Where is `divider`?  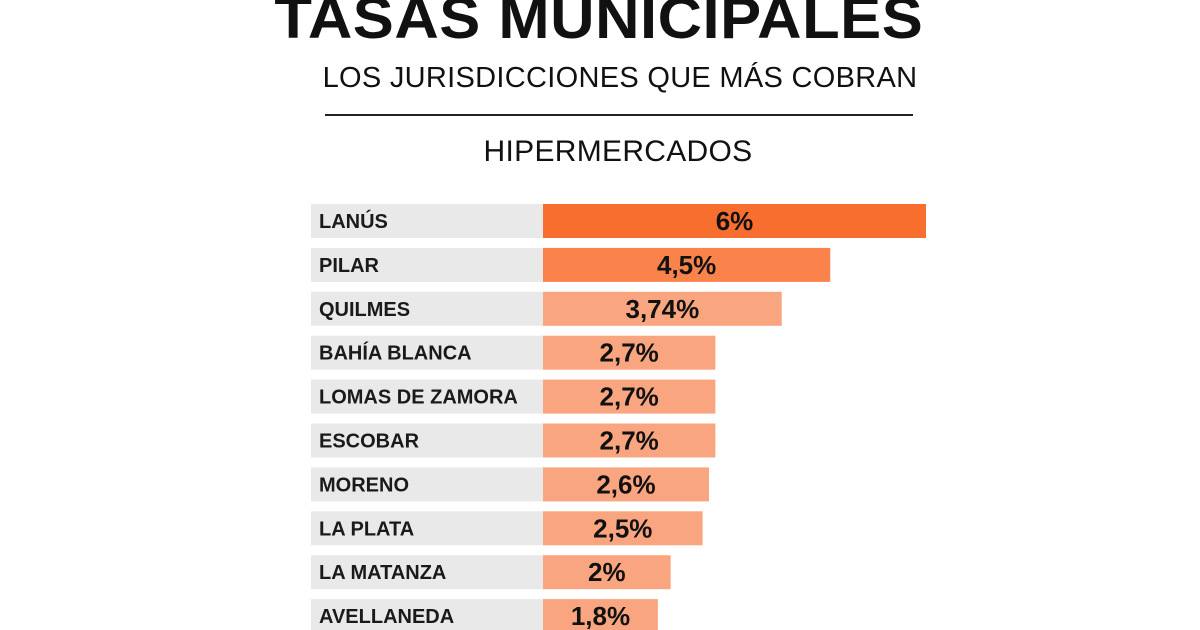 divider is located at coordinates (619, 115).